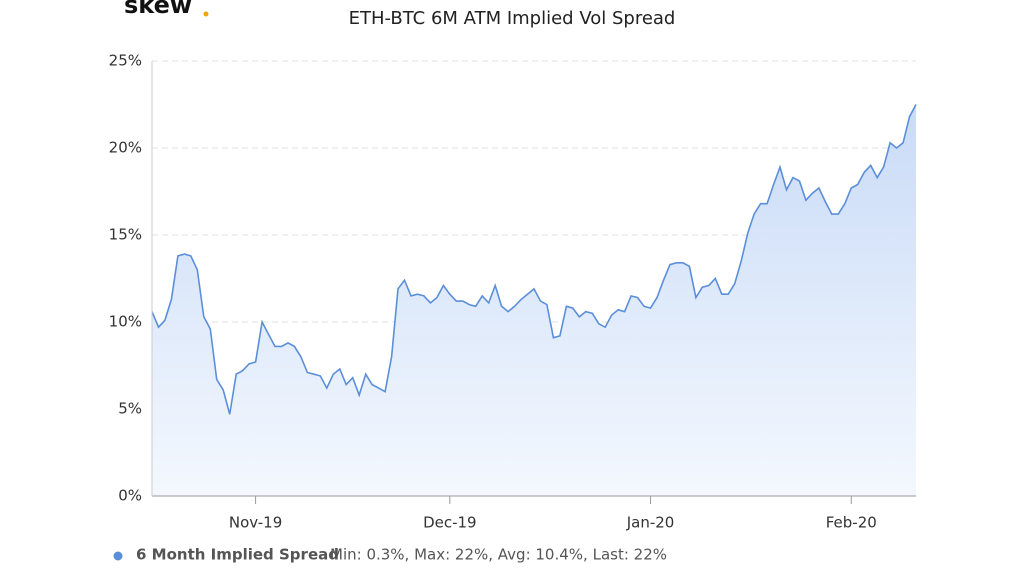  Describe the element at coordinates (237, 555) in the screenshot. I see `legend-label: 6 Month Implied Spread` at that location.